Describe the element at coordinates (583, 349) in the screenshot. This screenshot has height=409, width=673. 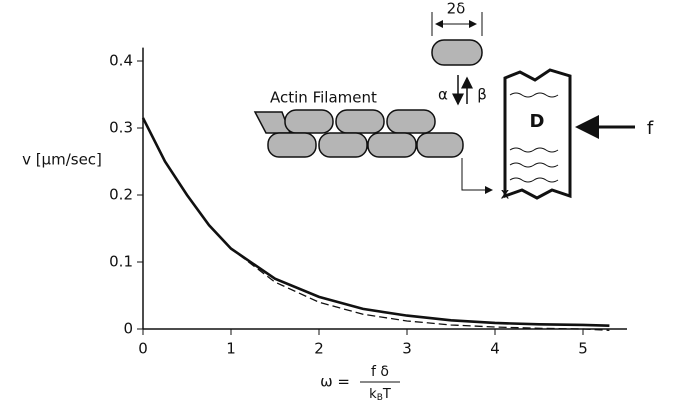
I see `x-tick-label: 5` at that location.